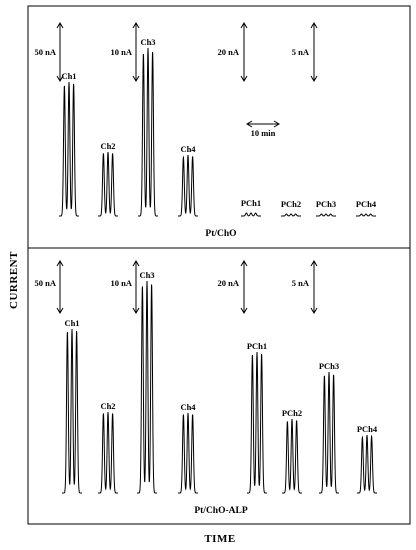  I want to click on panel-2-scale-bar-20na-arrow-down, so click(244, 310).